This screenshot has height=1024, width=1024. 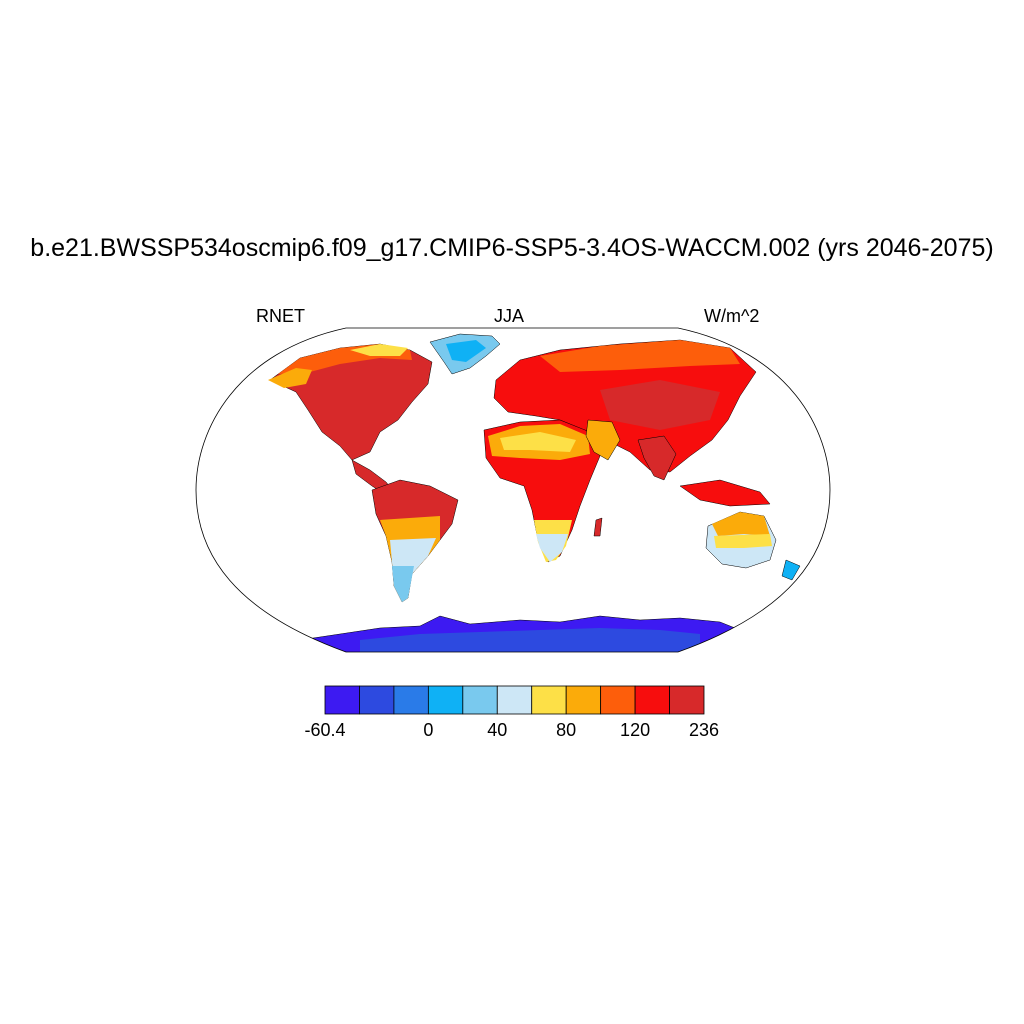 I want to click on colorbar-tick-label: 0, so click(x=428, y=730).